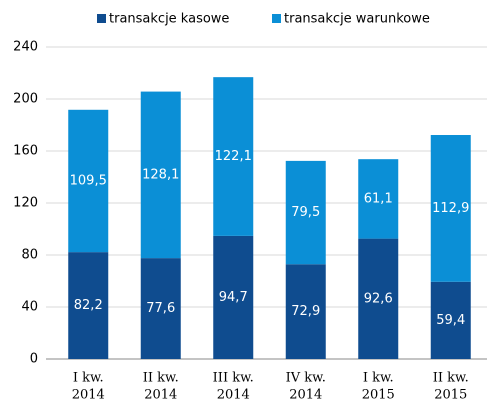 This screenshot has height=403, width=487. I want to click on data-label: 82,2, so click(88, 305).